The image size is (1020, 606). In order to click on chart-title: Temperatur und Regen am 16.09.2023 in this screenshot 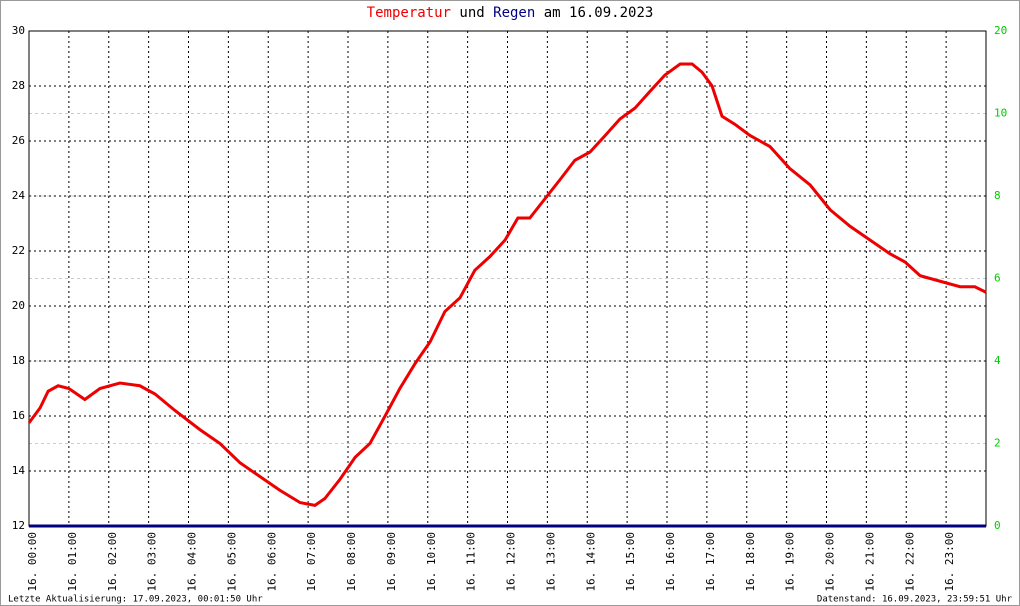, I will do `click(510, 13)`.